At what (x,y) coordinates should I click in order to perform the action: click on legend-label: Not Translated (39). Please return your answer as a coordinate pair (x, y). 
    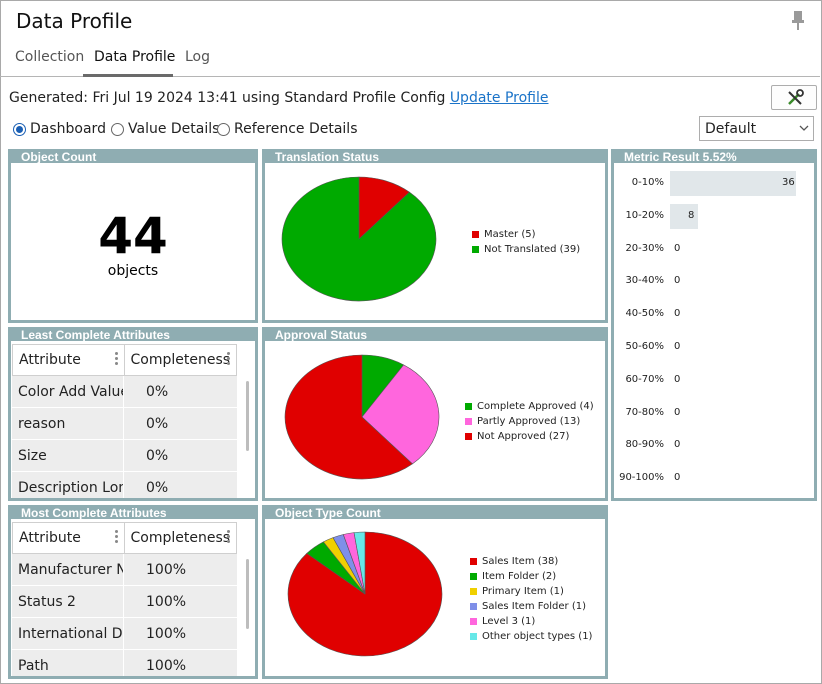
    Looking at the image, I should click on (532, 249).